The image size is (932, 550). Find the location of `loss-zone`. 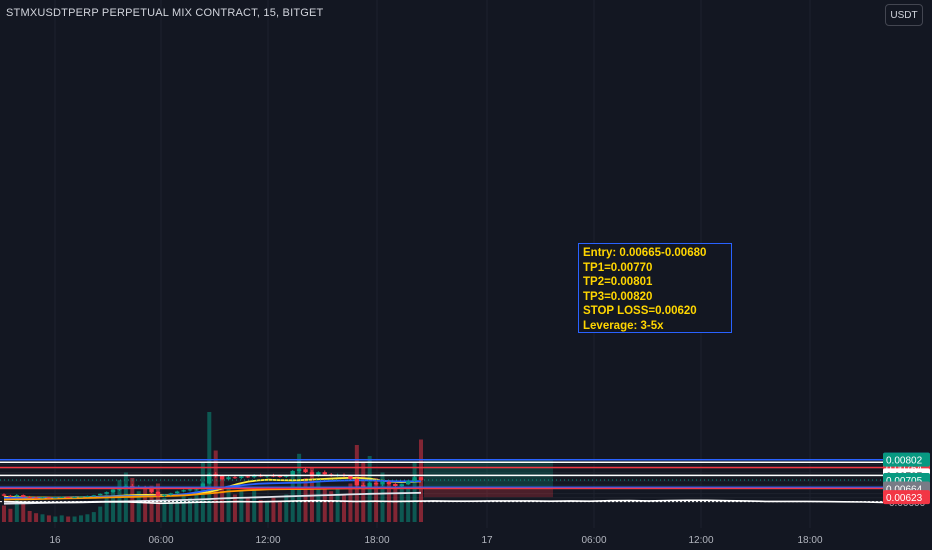

loss-zone is located at coordinates (488, 493).